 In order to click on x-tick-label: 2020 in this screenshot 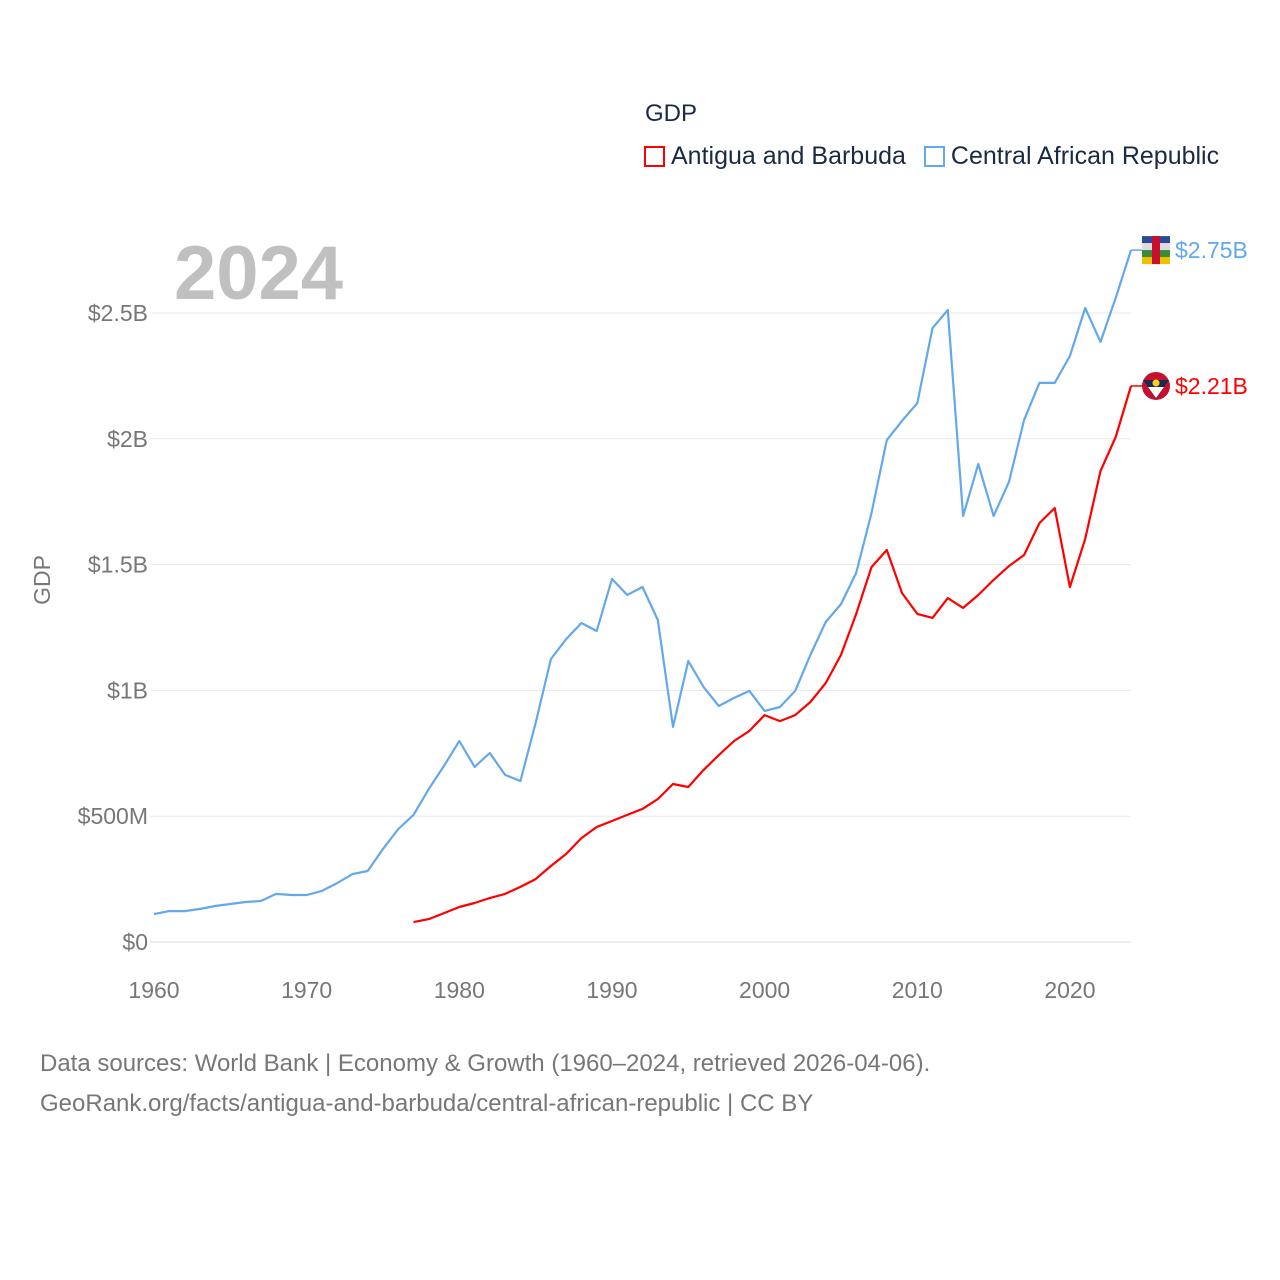, I will do `click(1069, 990)`.